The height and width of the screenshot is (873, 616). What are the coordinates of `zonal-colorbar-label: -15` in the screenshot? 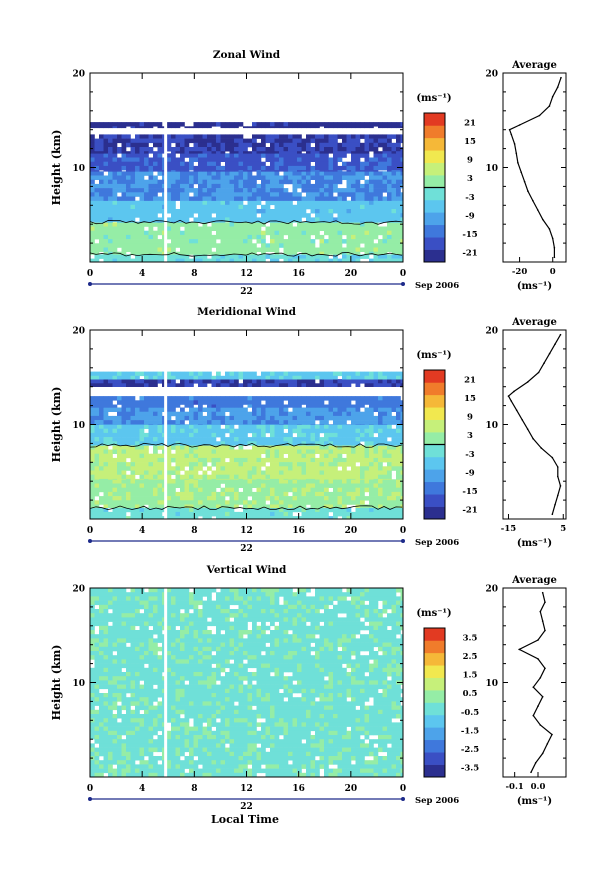 It's located at (469, 235).